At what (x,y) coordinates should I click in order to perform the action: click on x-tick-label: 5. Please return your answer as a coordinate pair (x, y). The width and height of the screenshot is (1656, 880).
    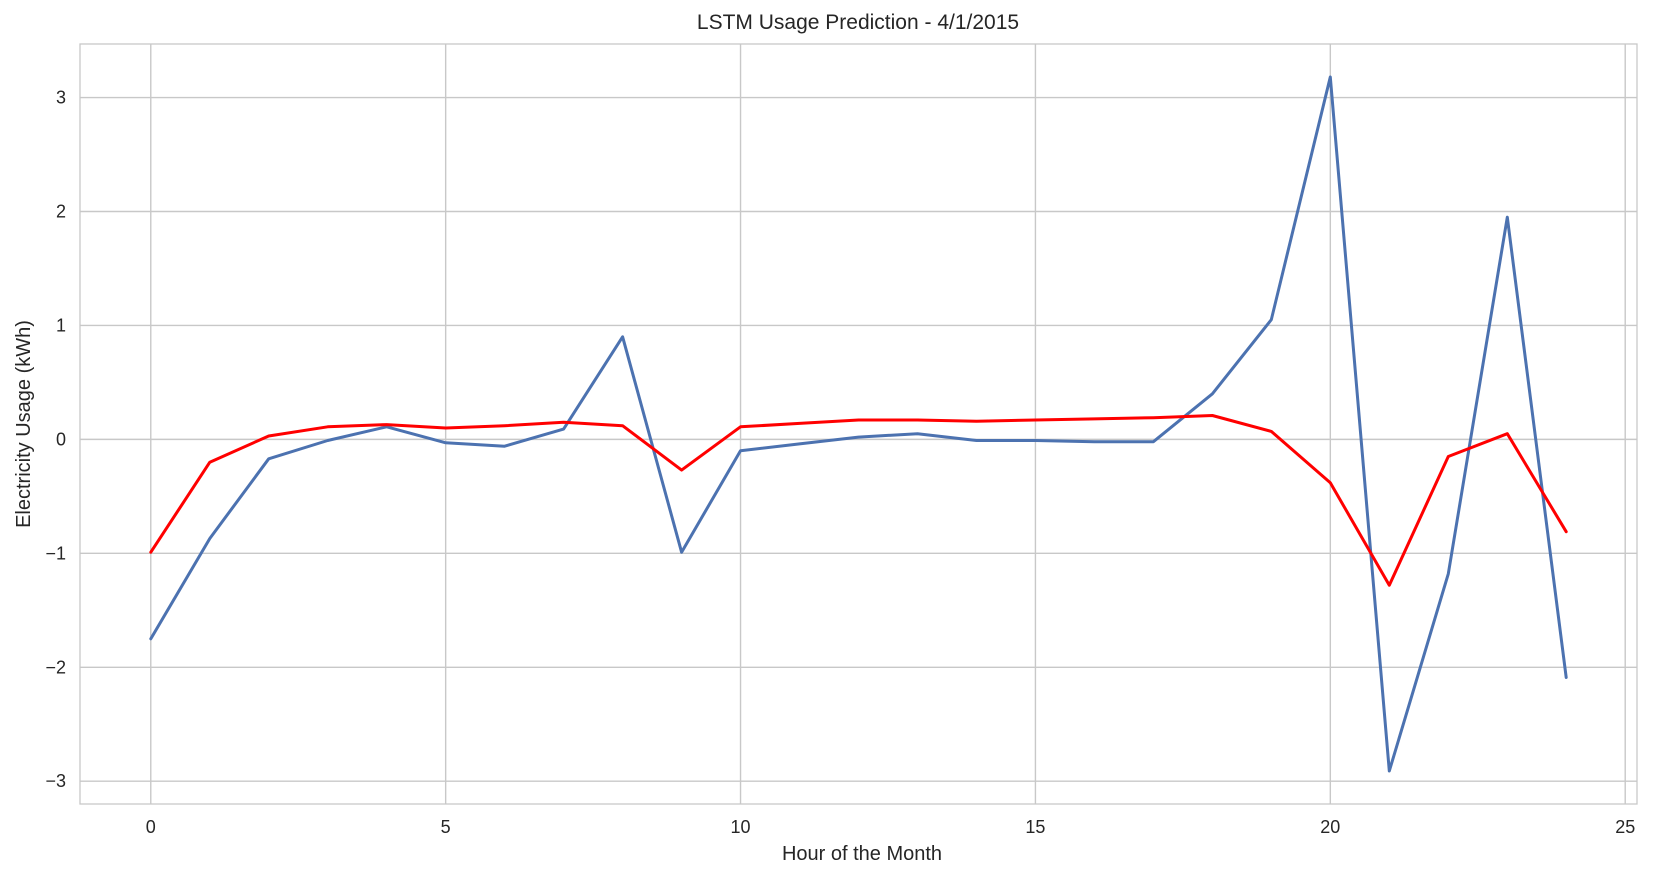
    Looking at the image, I should click on (446, 827).